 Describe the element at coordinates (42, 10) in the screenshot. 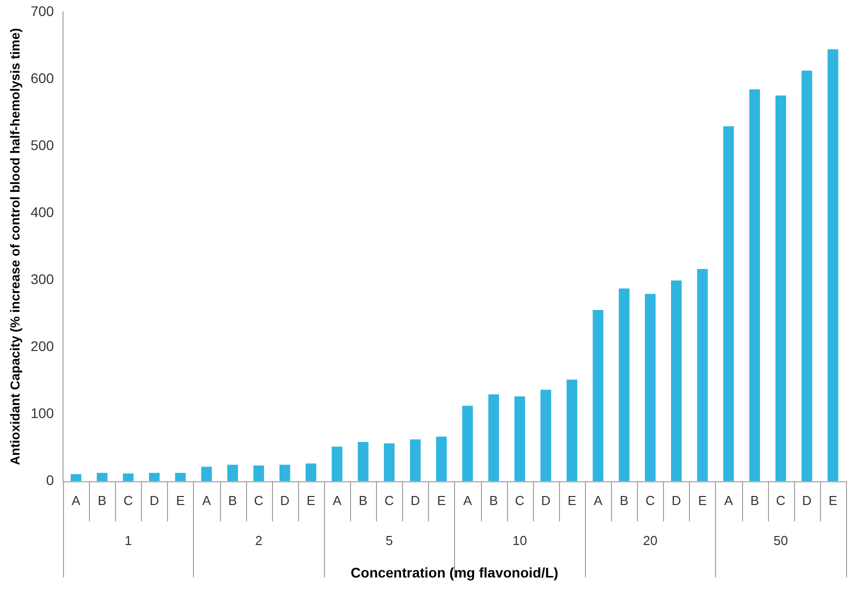

I see `y-tick-label: 700` at that location.